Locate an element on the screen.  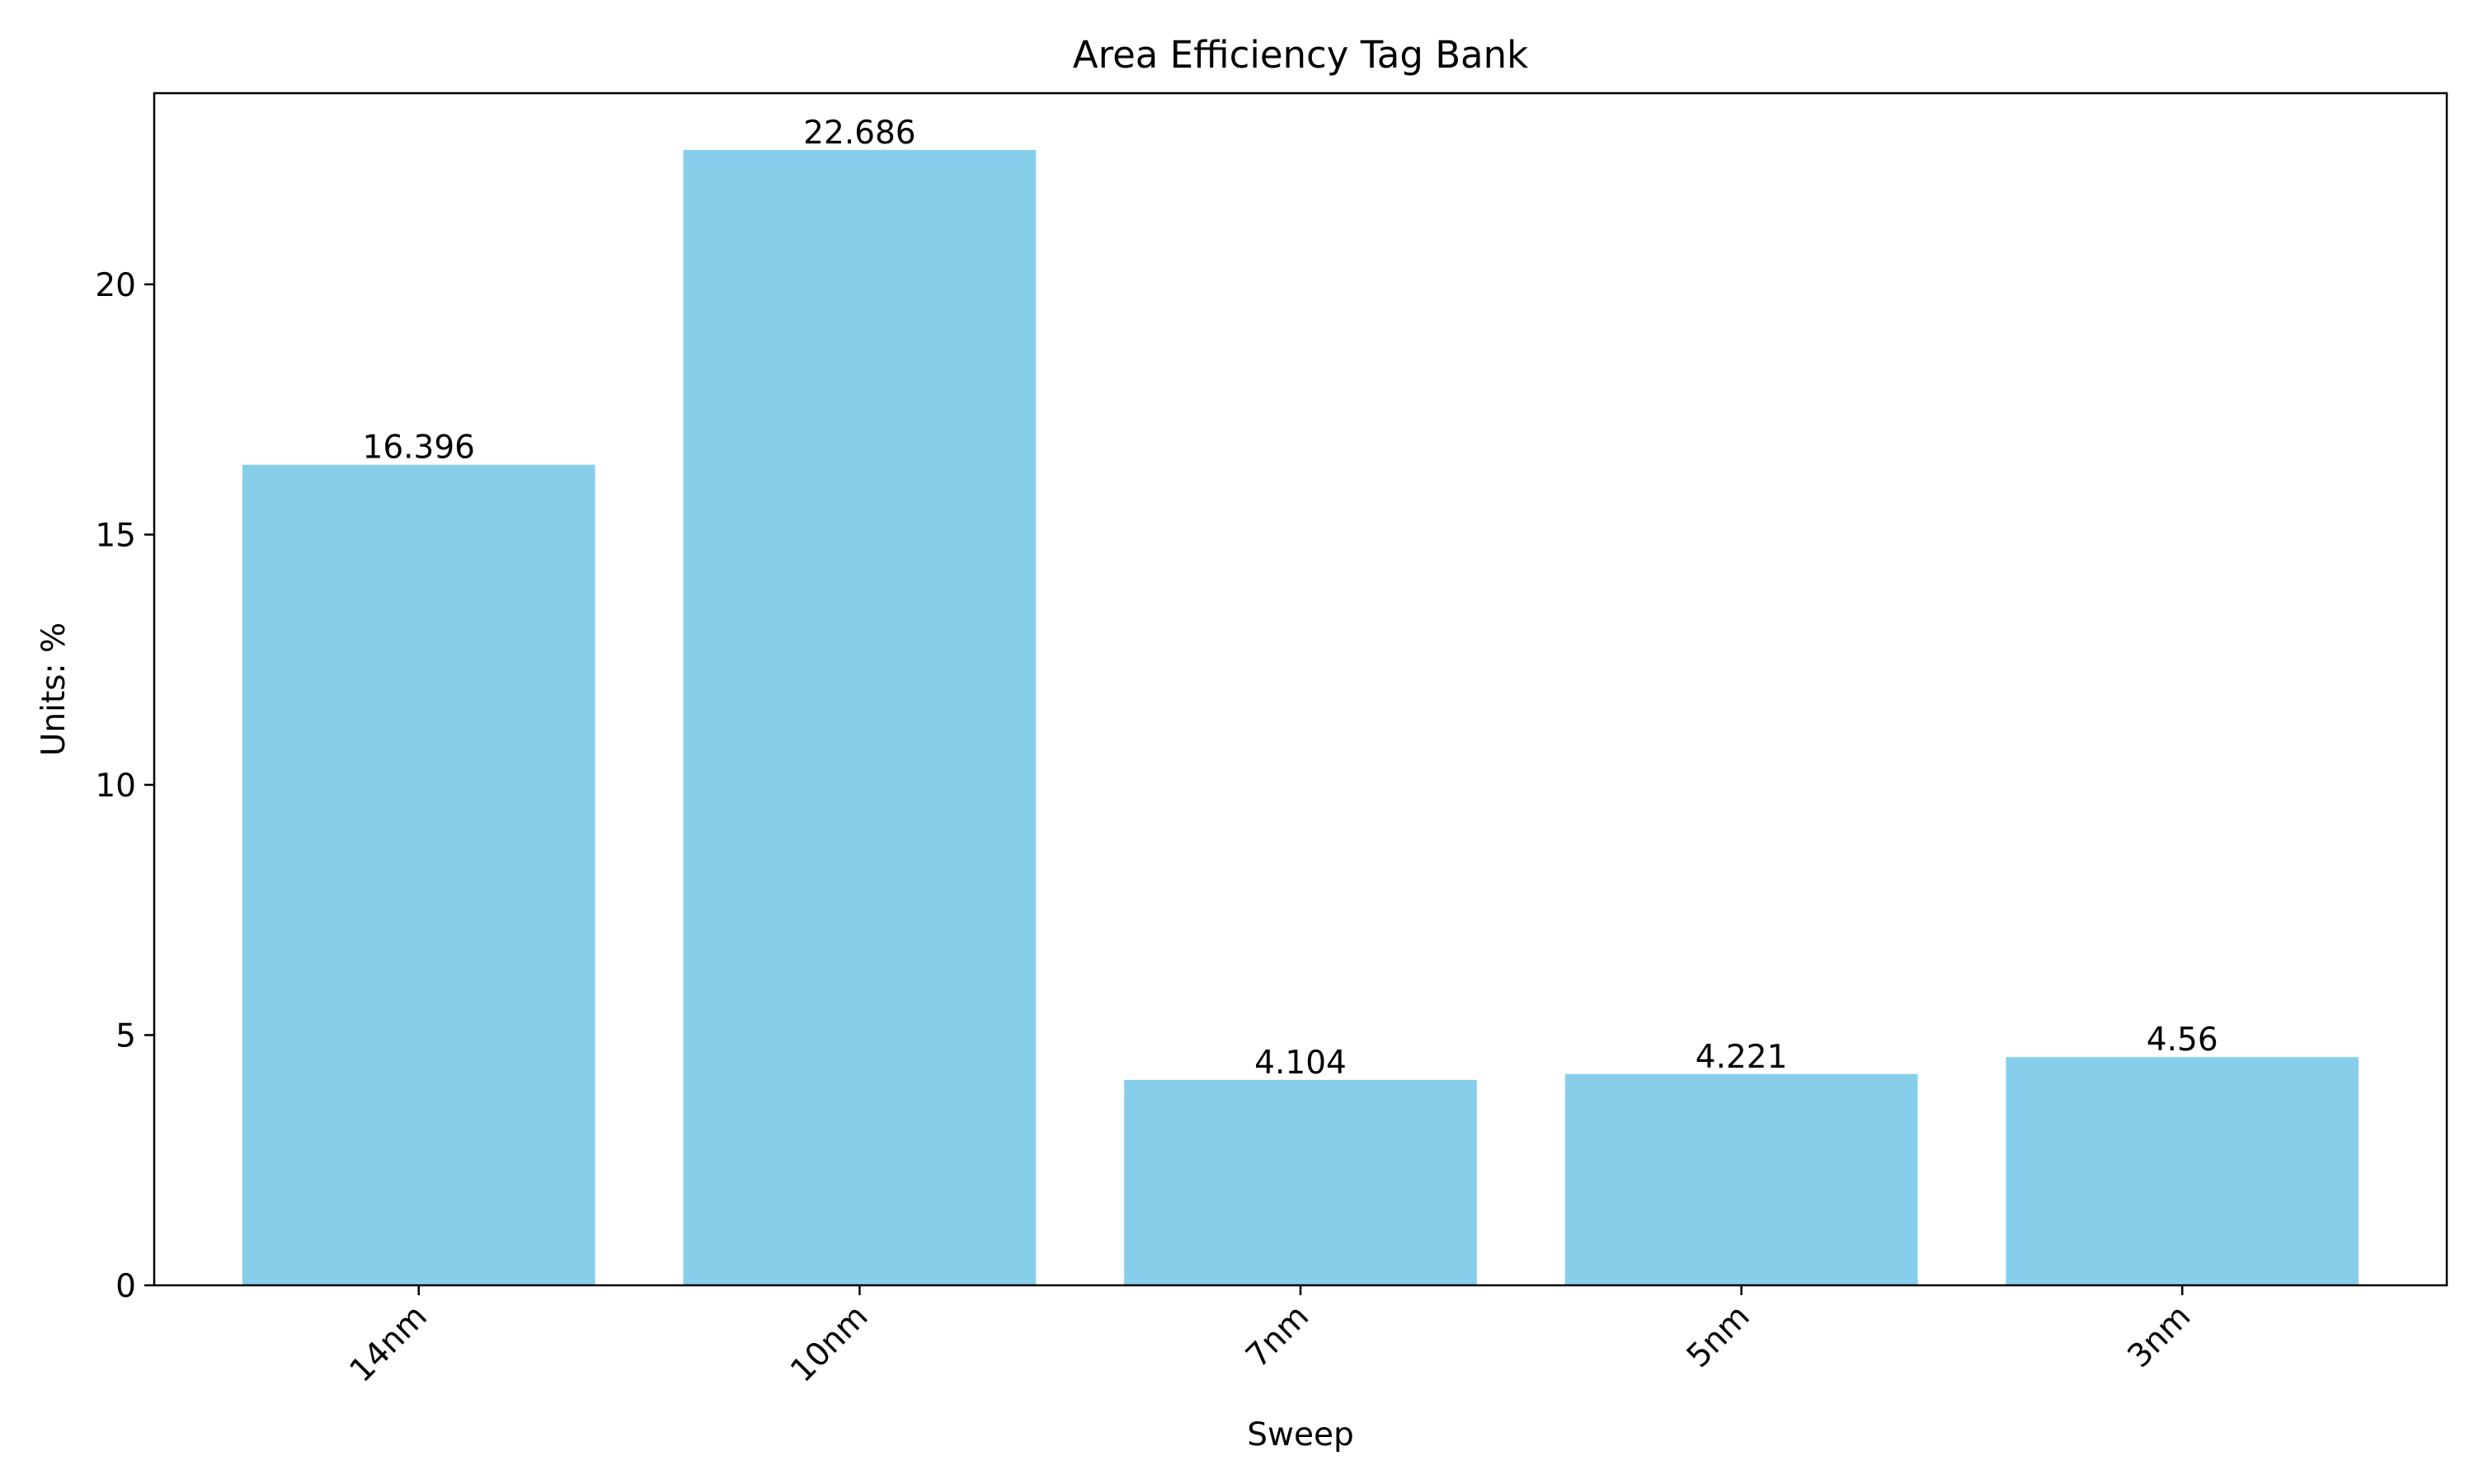
y-tick-label: 0 is located at coordinates (125, 1286).